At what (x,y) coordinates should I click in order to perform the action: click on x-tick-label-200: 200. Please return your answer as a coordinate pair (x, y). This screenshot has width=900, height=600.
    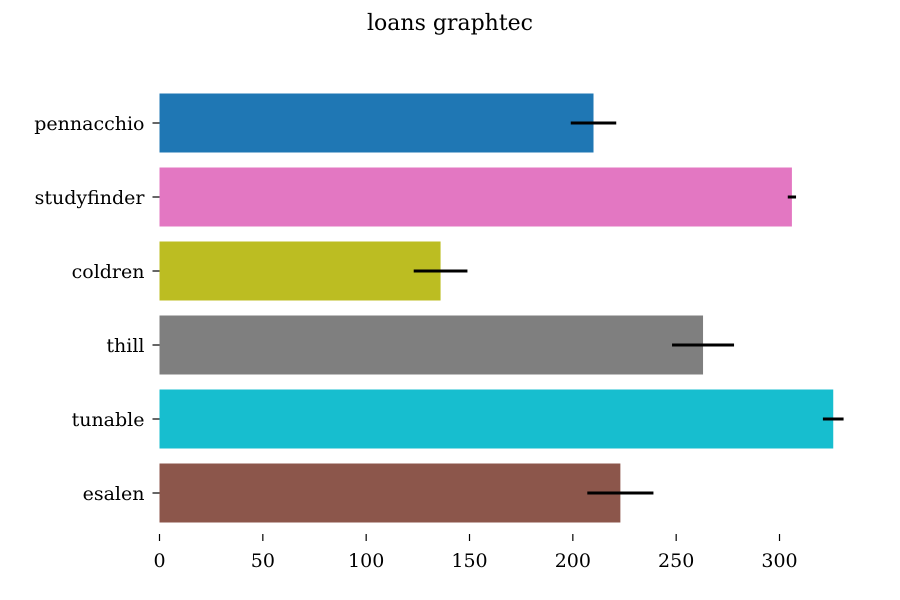
    Looking at the image, I should click on (573, 561).